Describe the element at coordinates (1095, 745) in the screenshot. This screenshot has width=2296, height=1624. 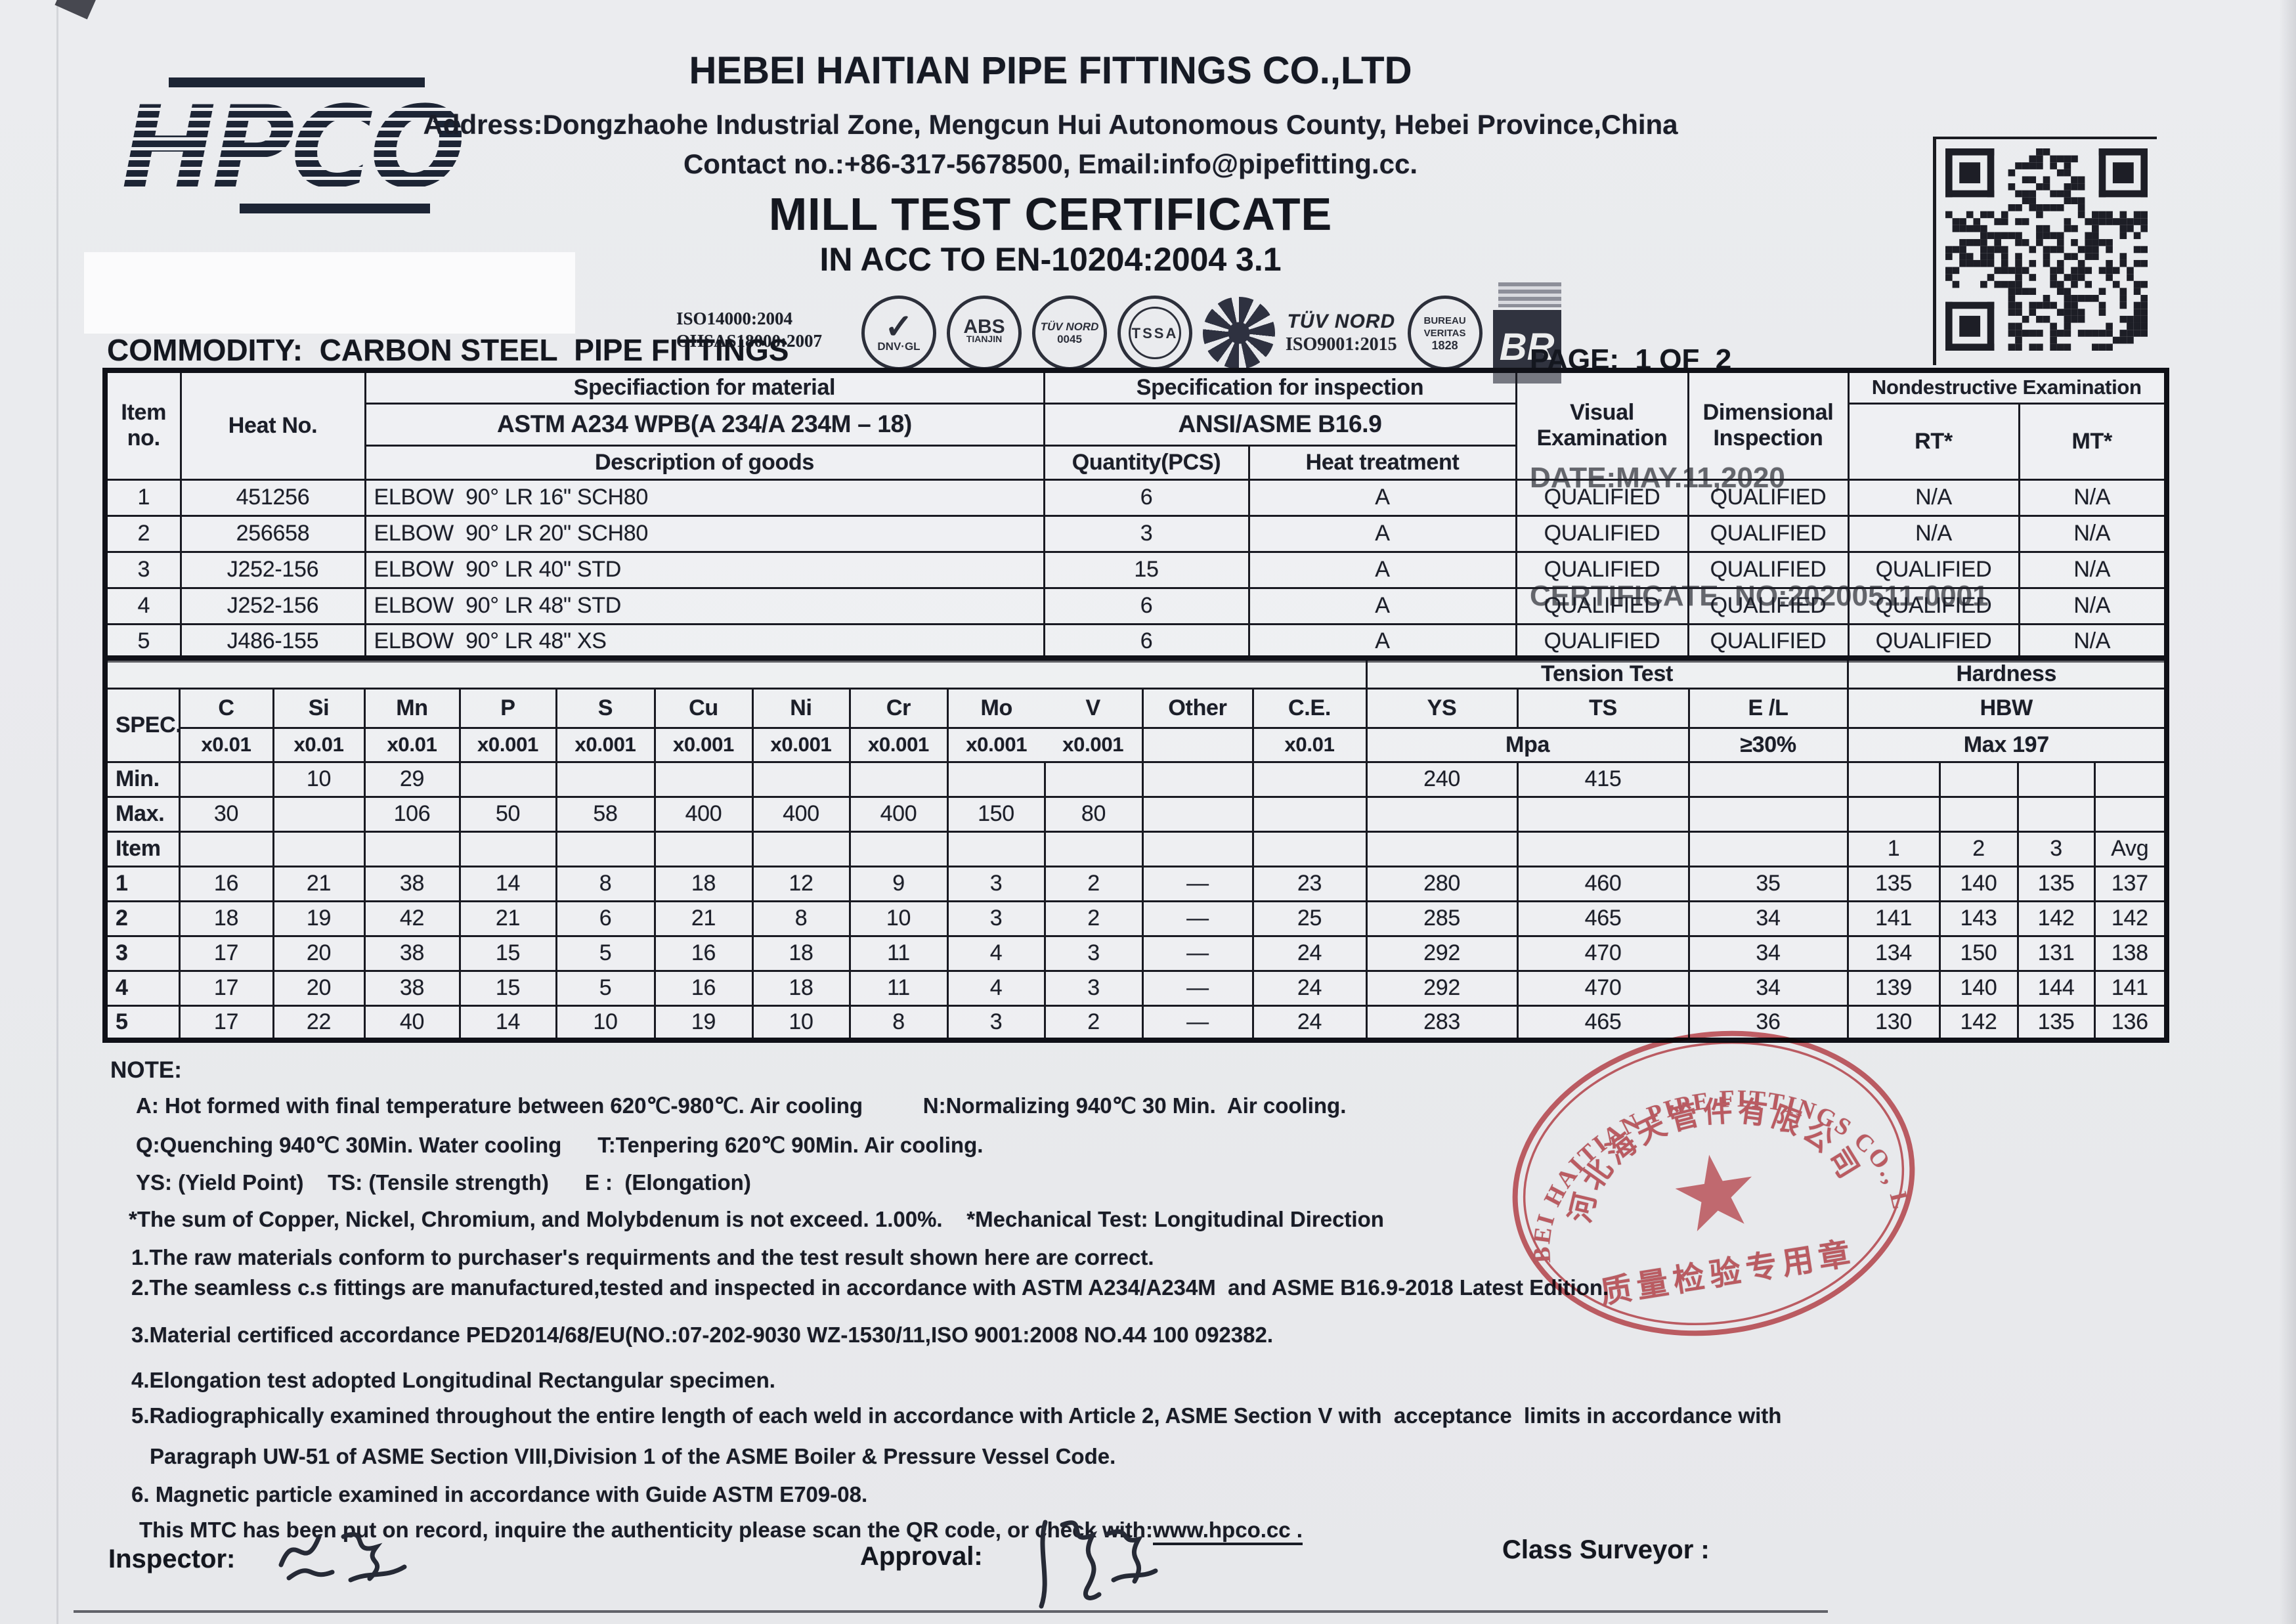
I see `multiplier-v: x0.001` at that location.